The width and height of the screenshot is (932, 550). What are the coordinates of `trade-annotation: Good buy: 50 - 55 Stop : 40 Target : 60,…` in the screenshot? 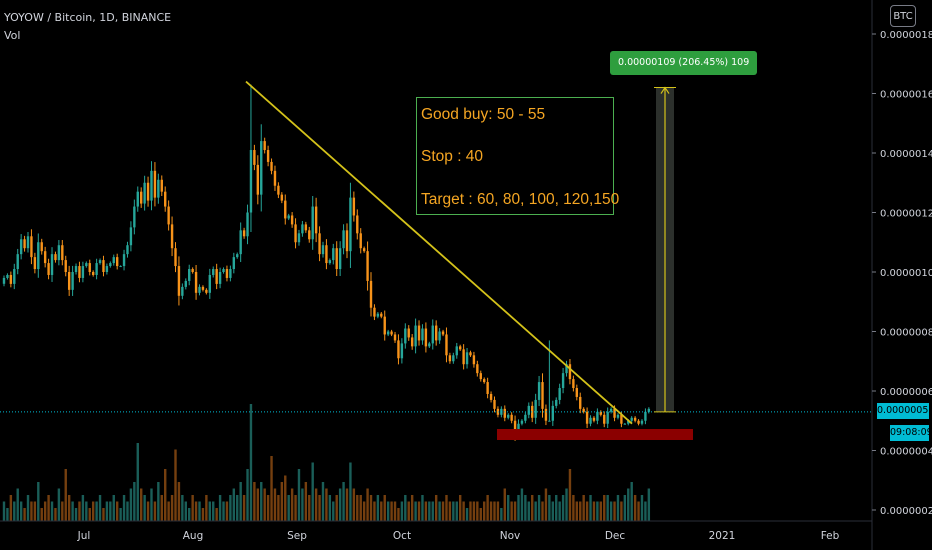 It's located at (517, 156).